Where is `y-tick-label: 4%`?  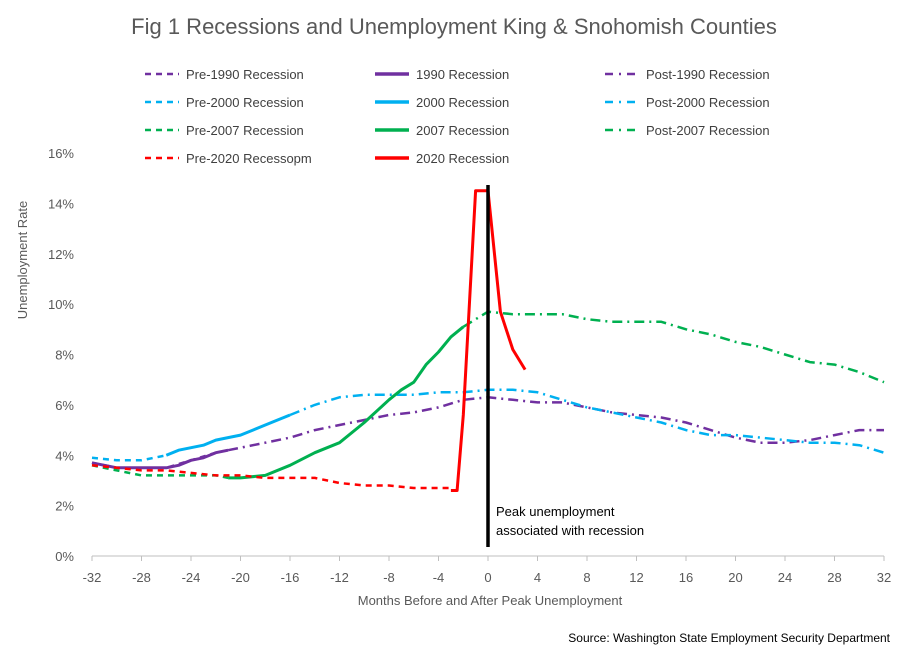
y-tick-label: 4% is located at coordinates (64, 455).